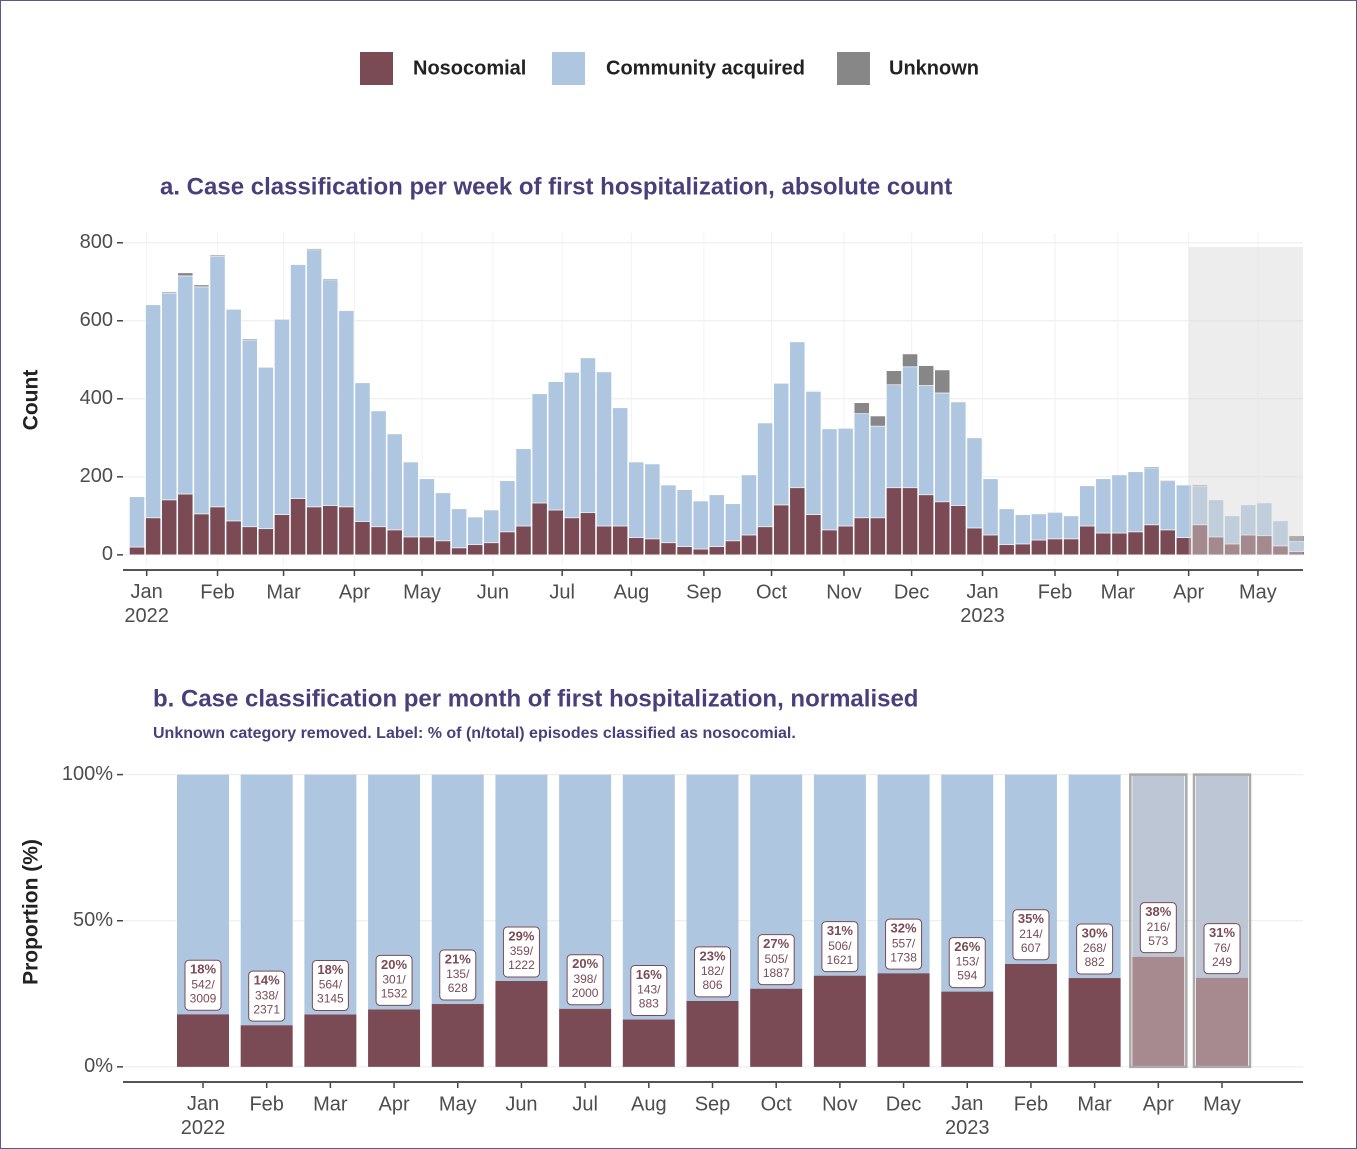 The image size is (1357, 1149). What do you see at coordinates (968, 962) in the screenshot?
I see `count-label: 153/` at bounding box center [968, 962].